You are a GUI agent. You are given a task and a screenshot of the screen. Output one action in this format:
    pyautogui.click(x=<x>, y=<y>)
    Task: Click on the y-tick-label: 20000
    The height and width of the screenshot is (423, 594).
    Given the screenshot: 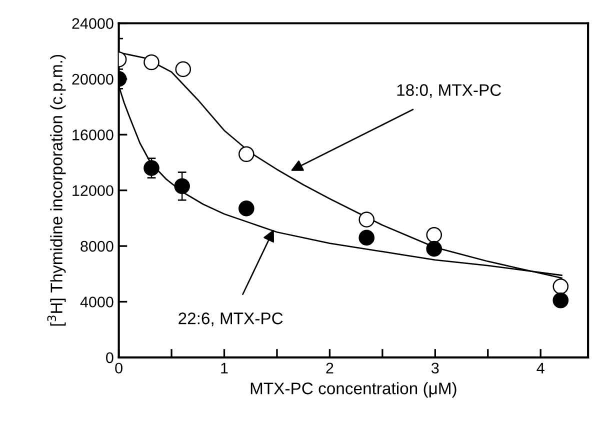 What is the action you would take?
    pyautogui.click(x=93, y=79)
    